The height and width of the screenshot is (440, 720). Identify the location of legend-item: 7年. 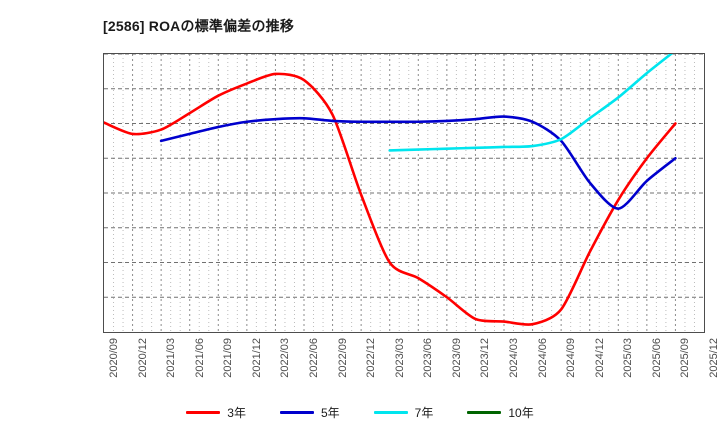
(403, 412).